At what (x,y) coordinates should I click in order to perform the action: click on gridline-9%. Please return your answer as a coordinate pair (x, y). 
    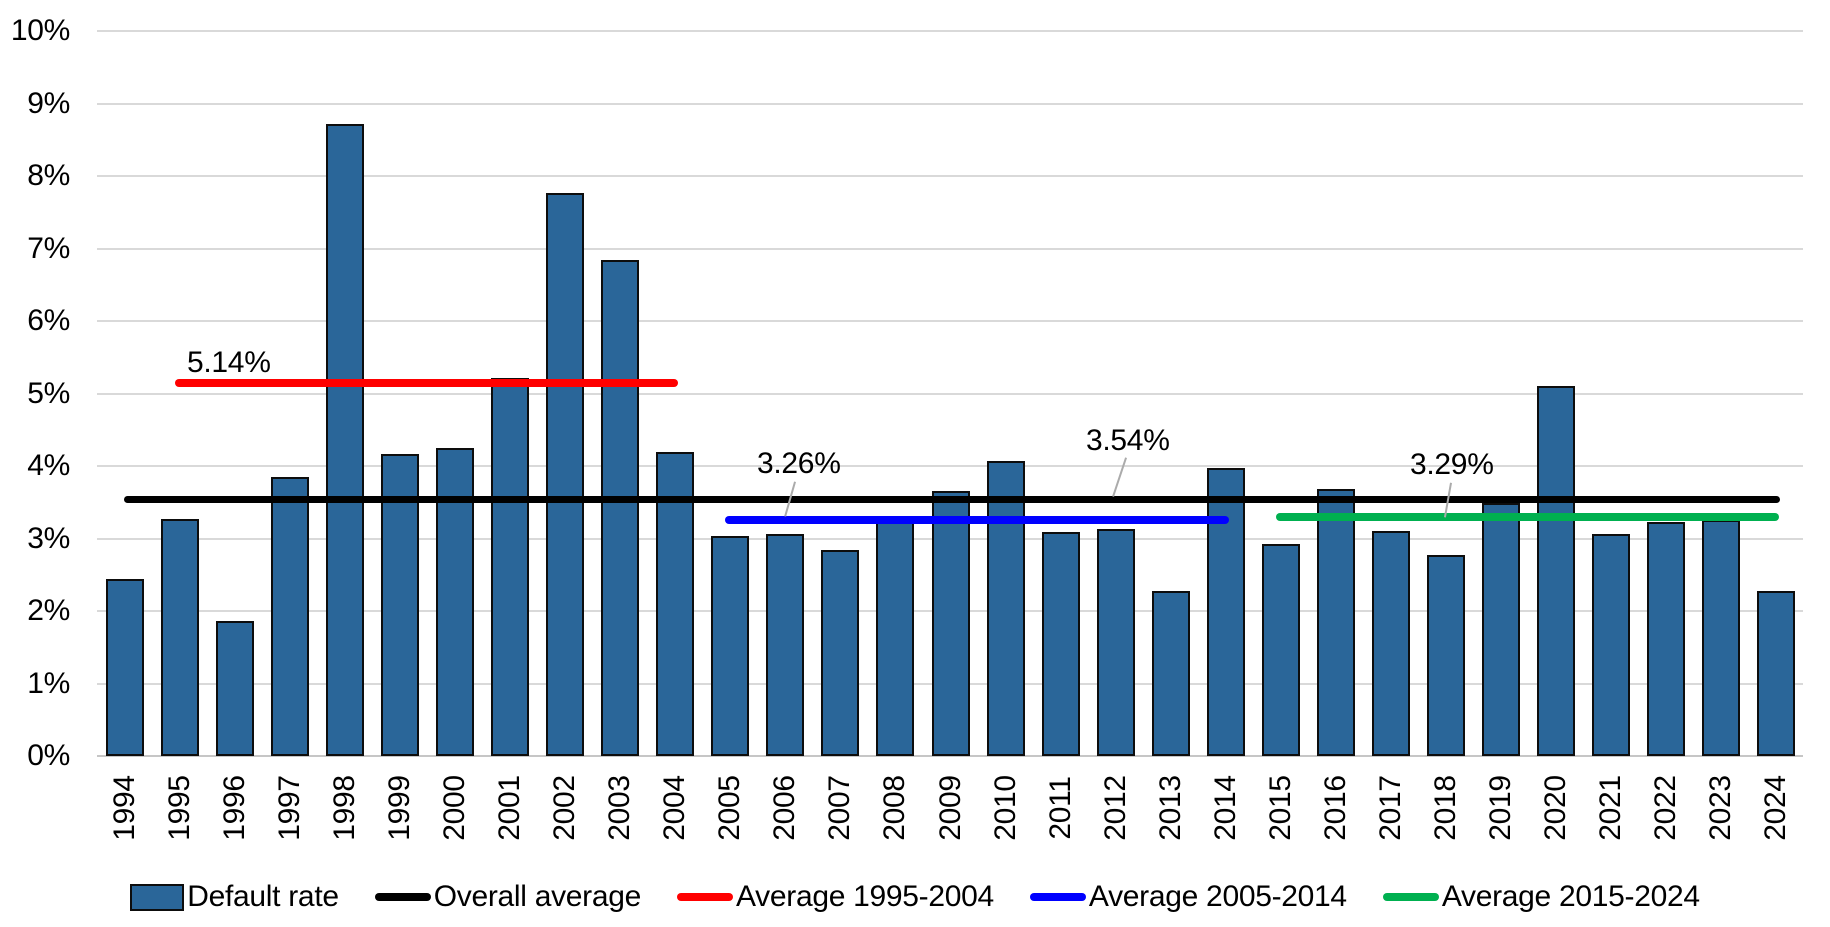
    Looking at the image, I should click on (950, 103).